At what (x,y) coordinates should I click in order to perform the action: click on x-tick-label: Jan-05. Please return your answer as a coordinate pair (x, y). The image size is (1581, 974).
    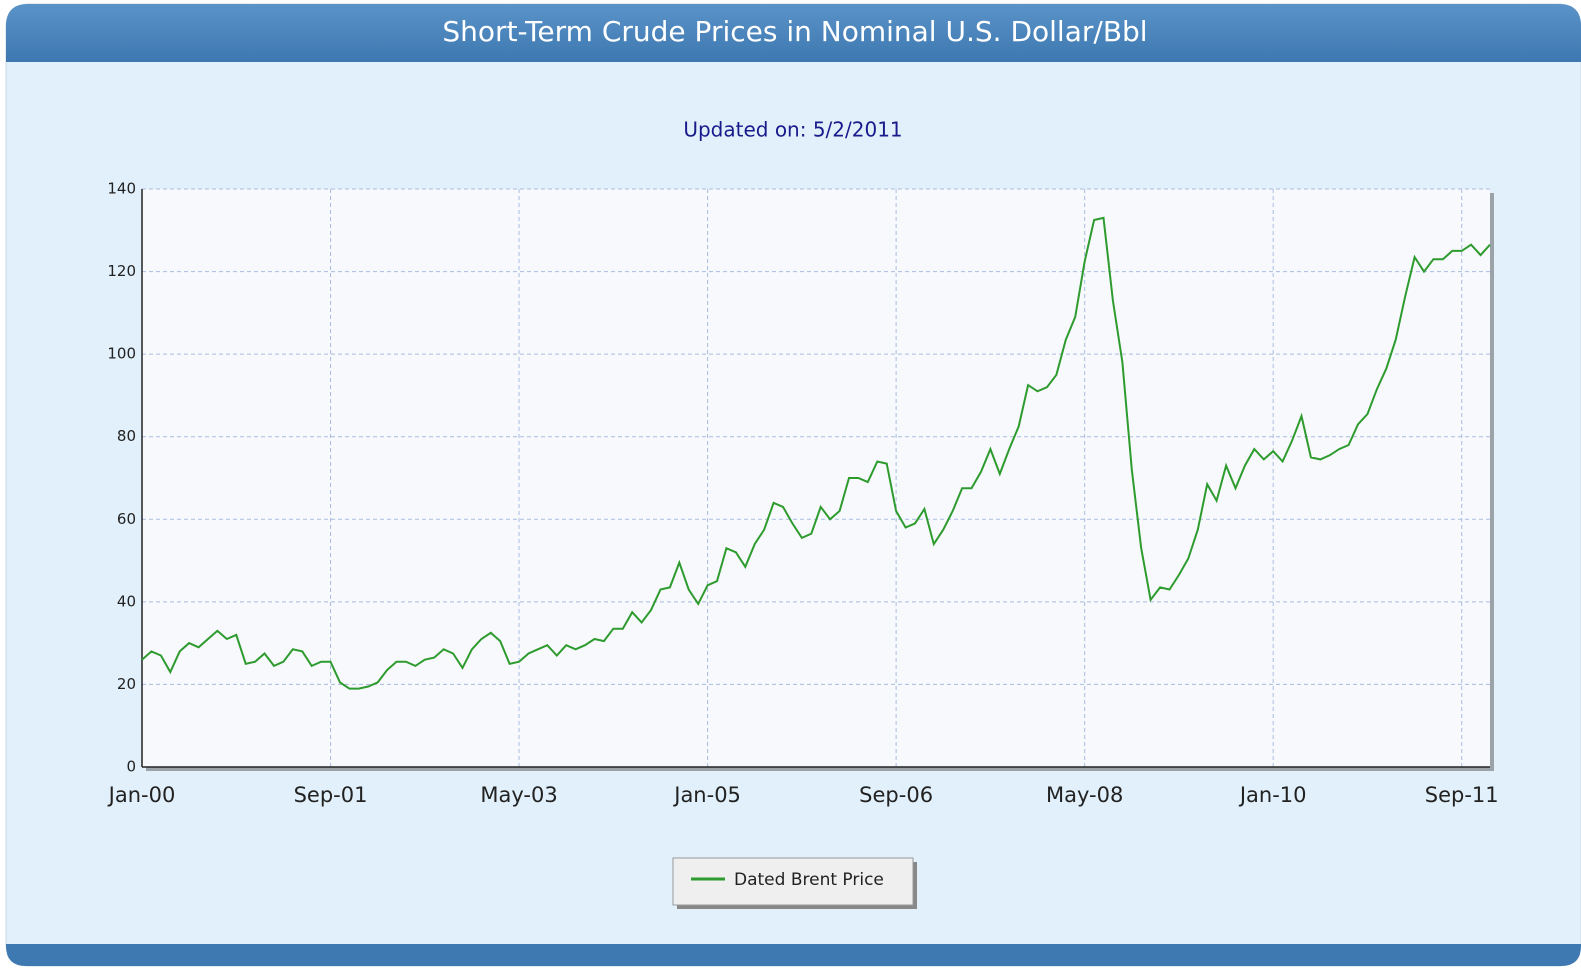
    Looking at the image, I should click on (706, 795).